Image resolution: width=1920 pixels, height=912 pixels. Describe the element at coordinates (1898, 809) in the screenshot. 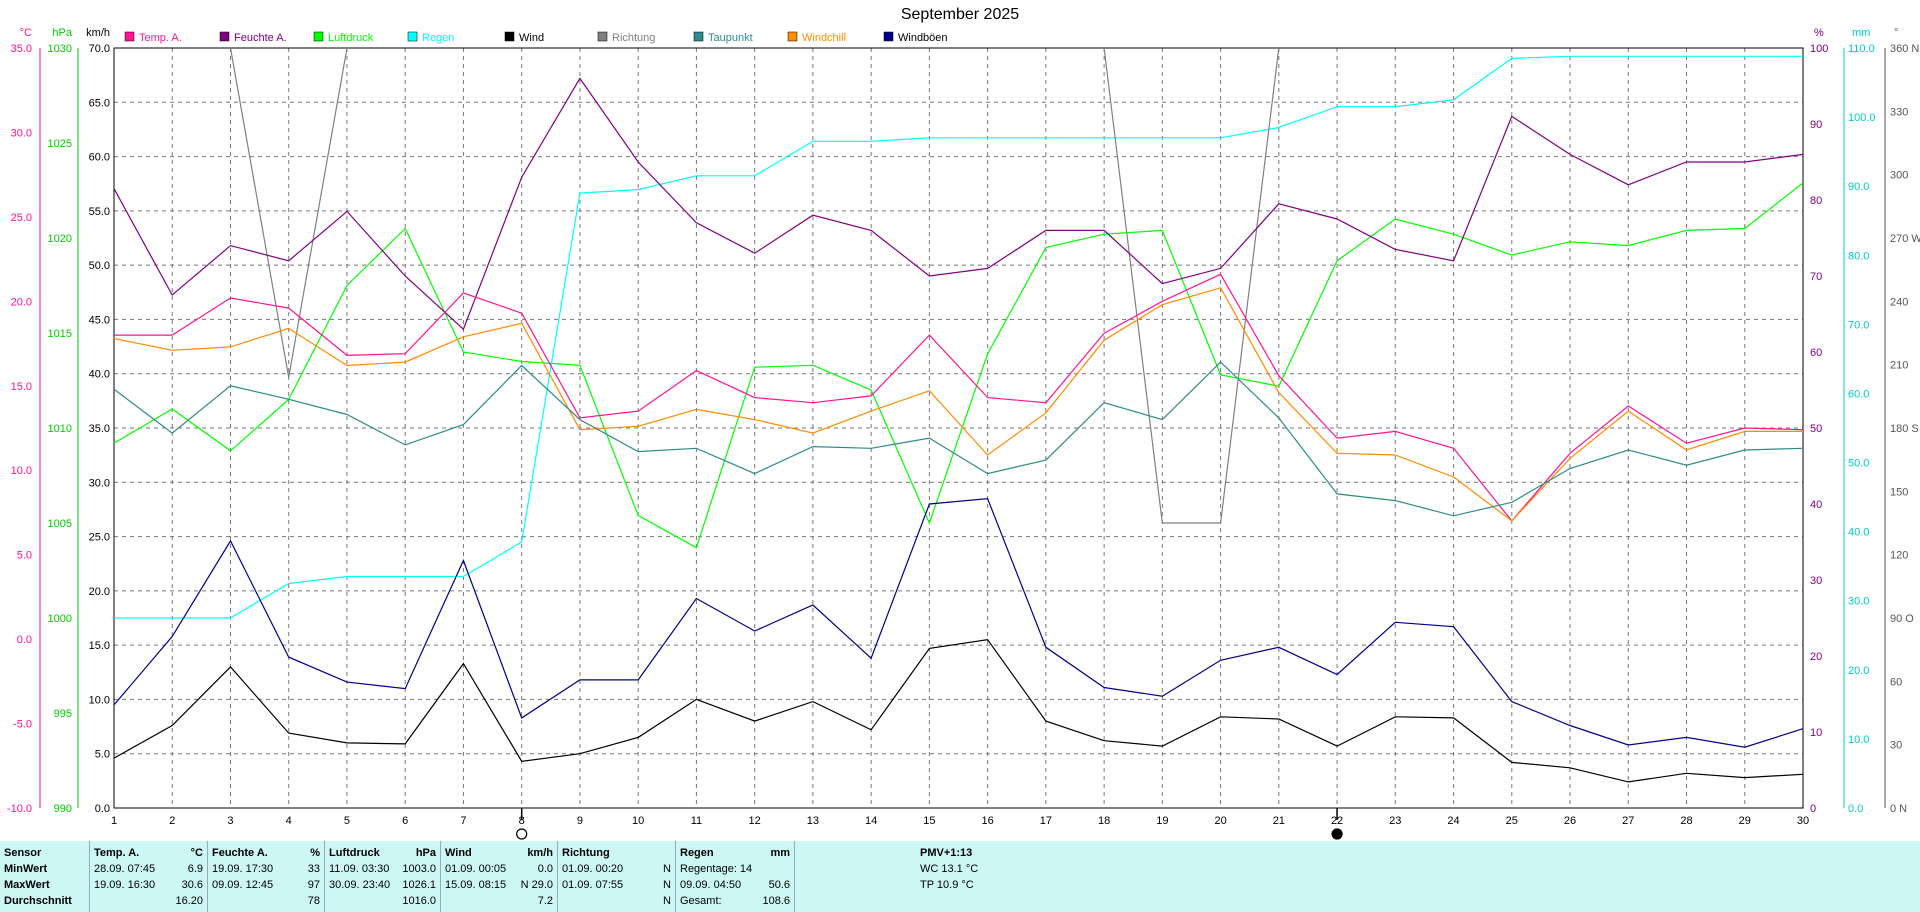

I see `direction-tick-label: 0 N` at that location.